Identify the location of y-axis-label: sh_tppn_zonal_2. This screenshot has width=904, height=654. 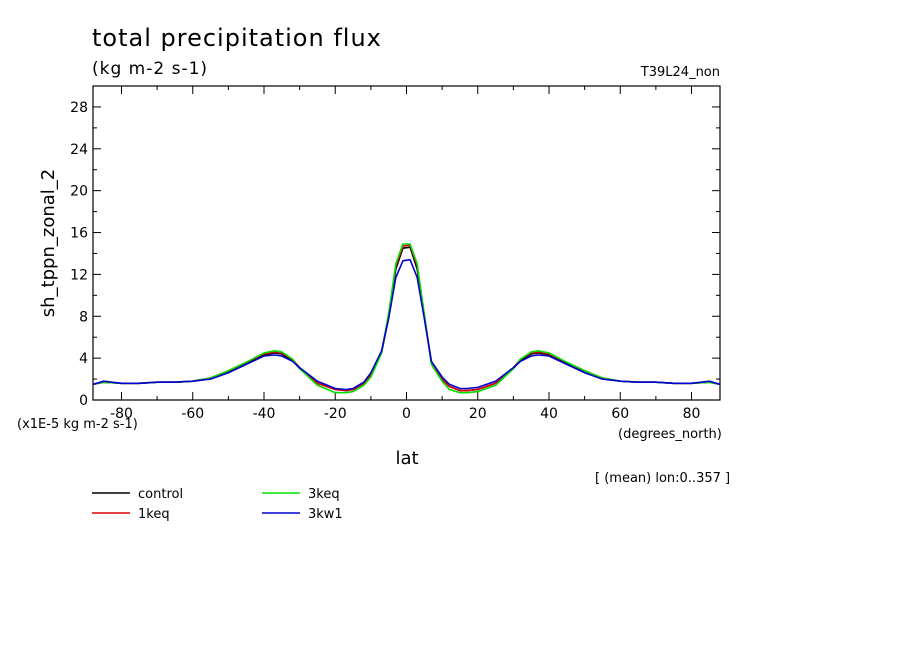
(48, 243).